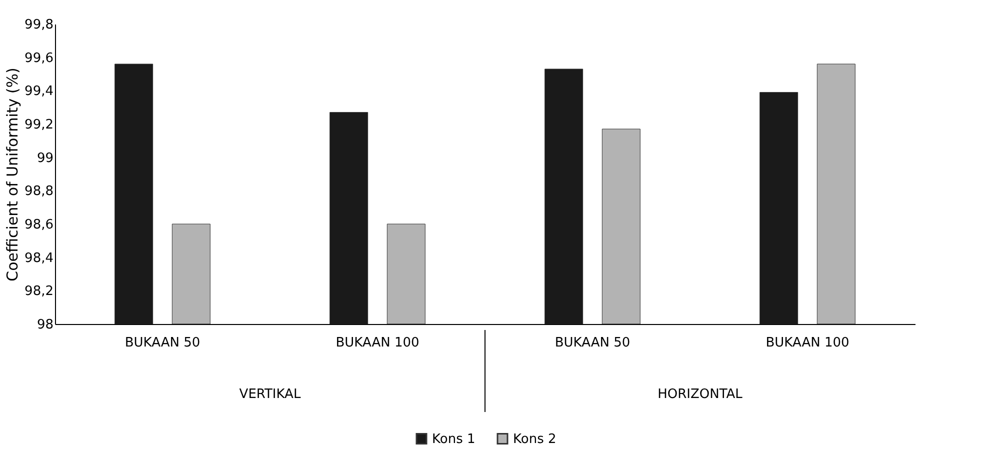 The width and height of the screenshot is (982, 473). I want to click on y-tick-label: 98,4, so click(39, 258).